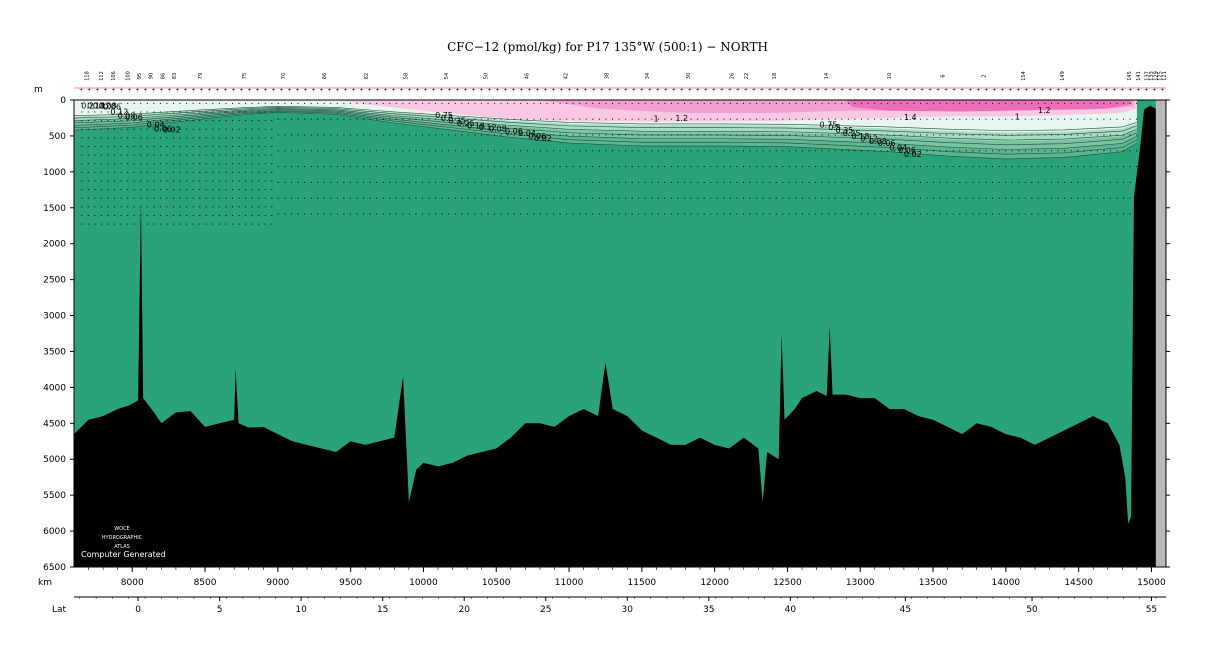  Describe the element at coordinates (543, 138) in the screenshot. I see `contour-label: 0.02` at that location.